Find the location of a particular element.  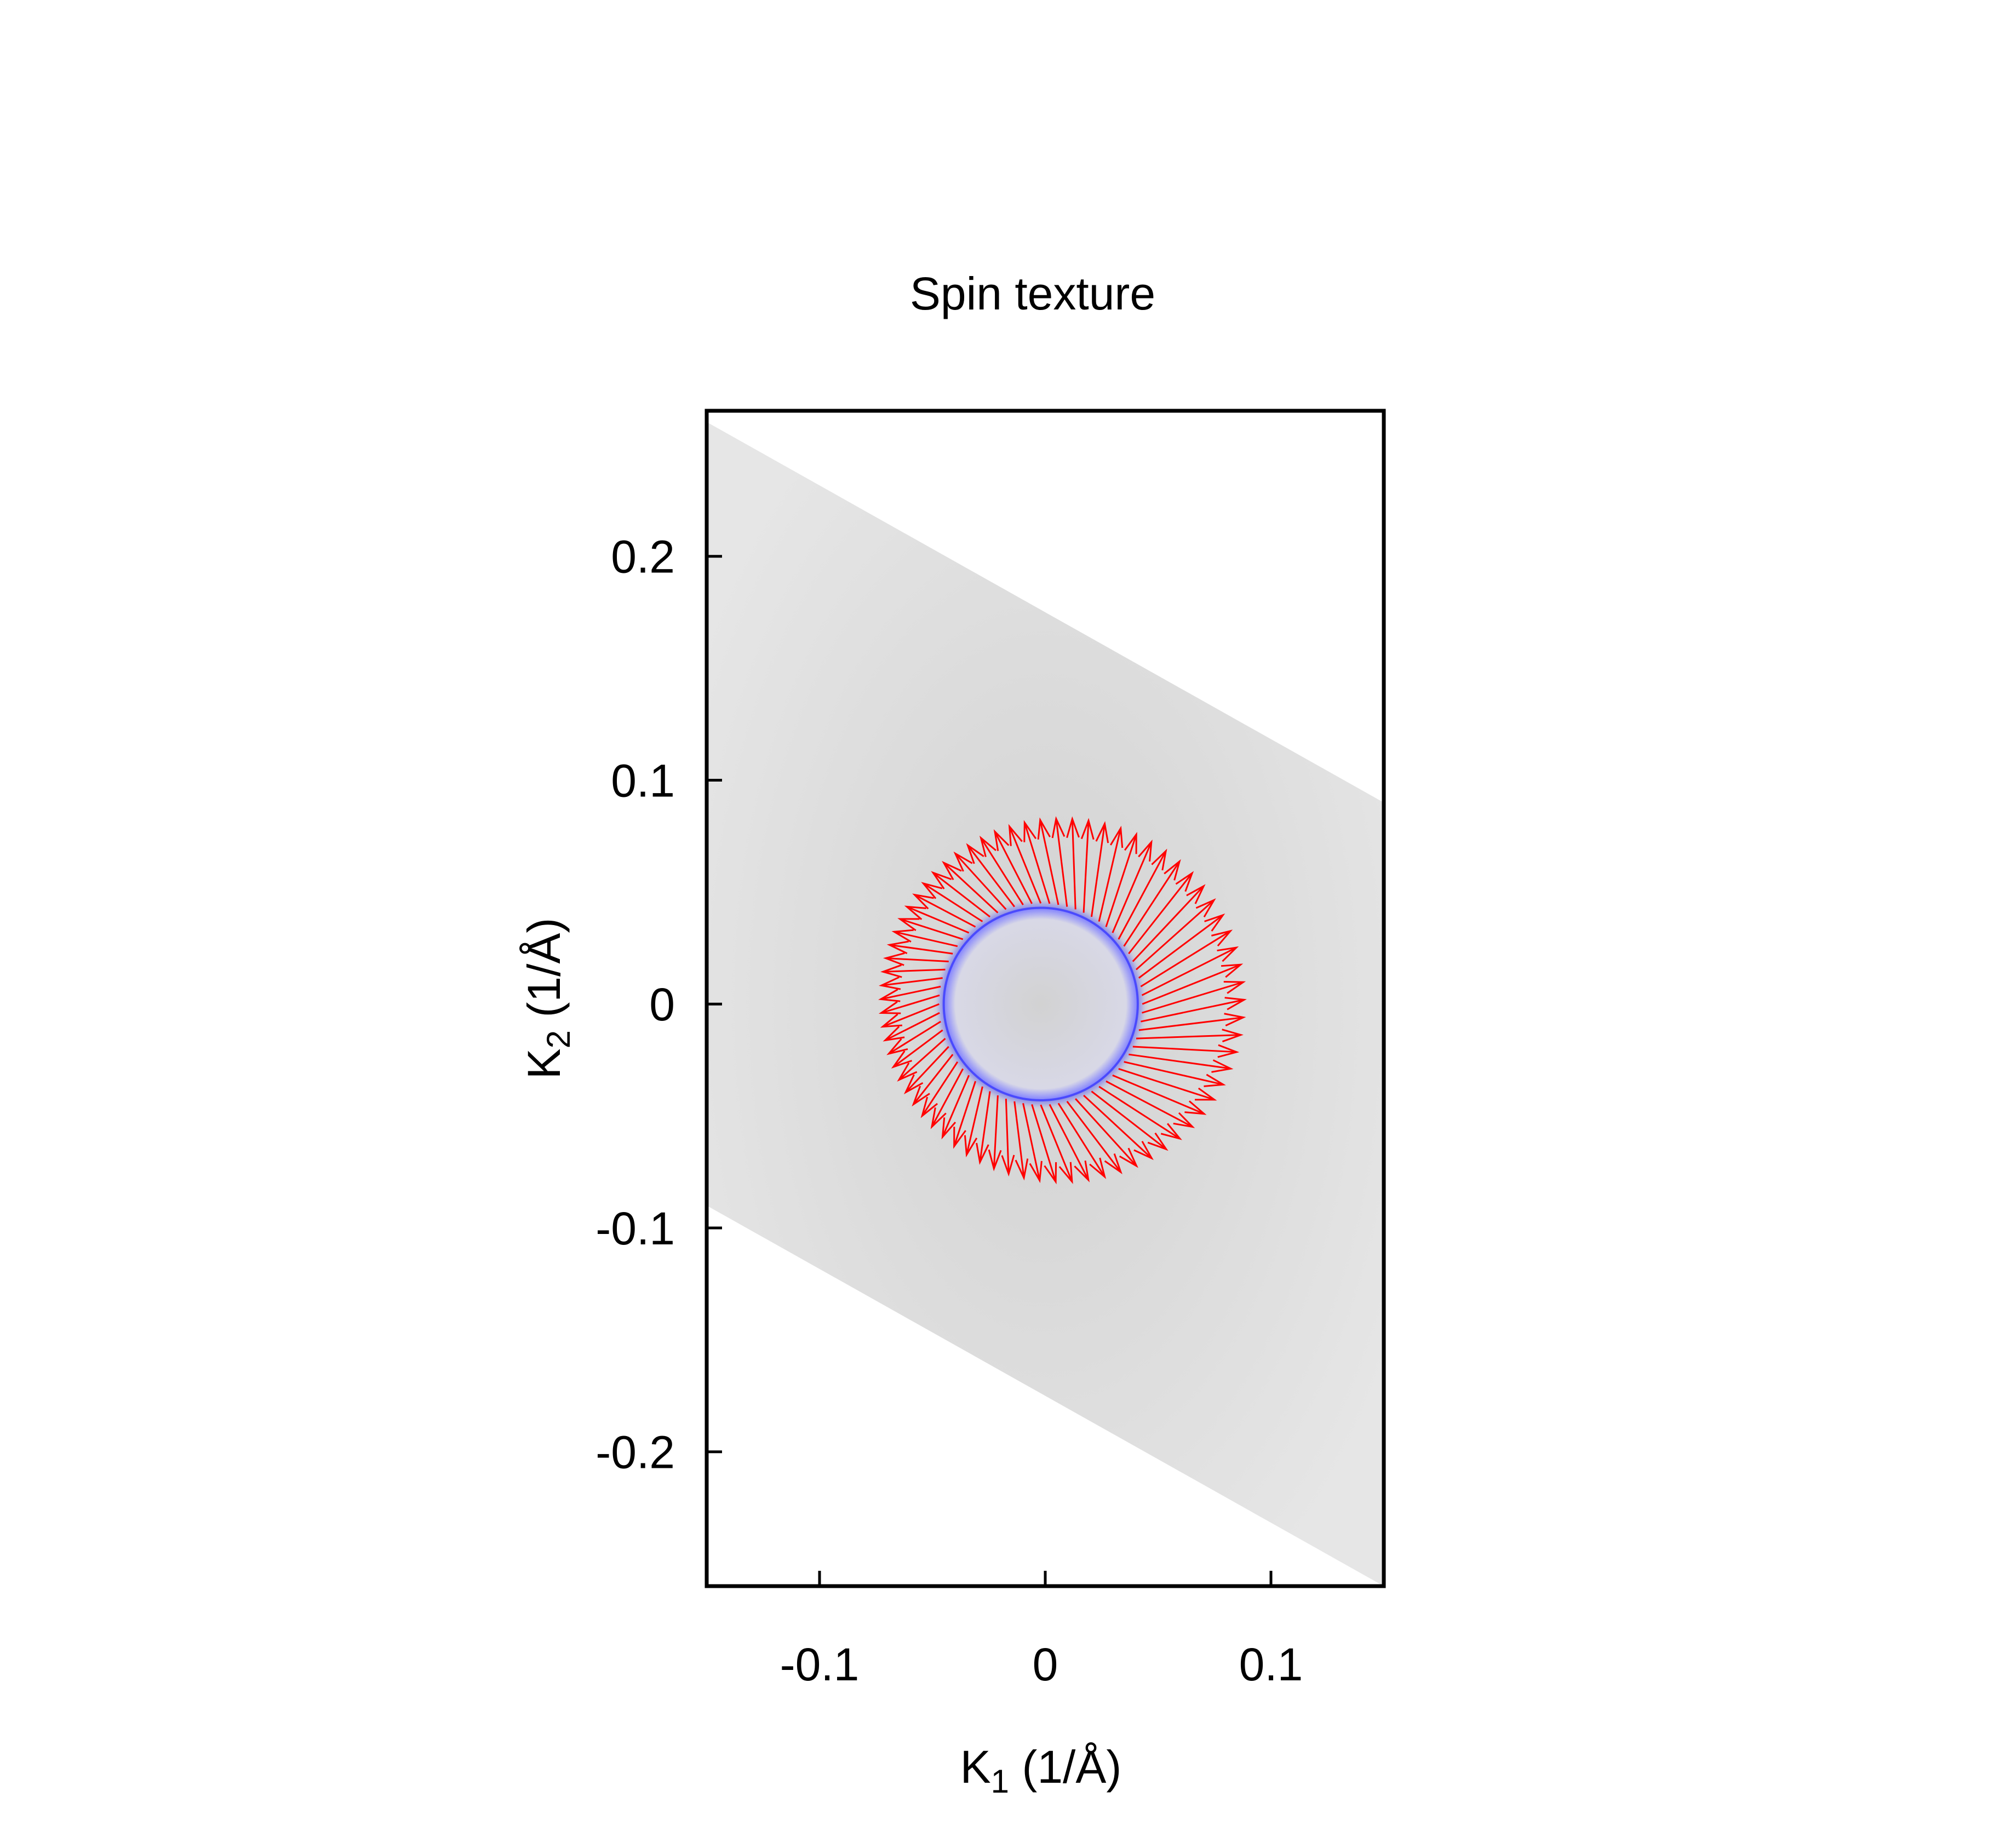

y-tick-label: -0.1 is located at coordinates (635, 1229).